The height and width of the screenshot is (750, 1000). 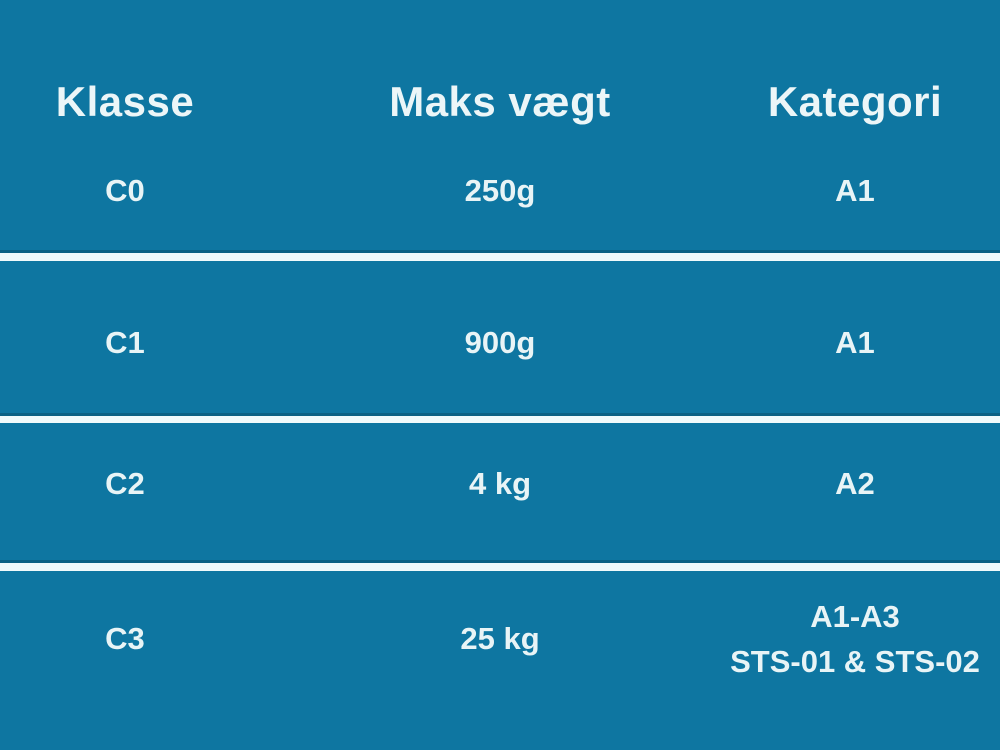 I want to click on kategori-line-2: STS-01 & STS-02, so click(x=855, y=661).